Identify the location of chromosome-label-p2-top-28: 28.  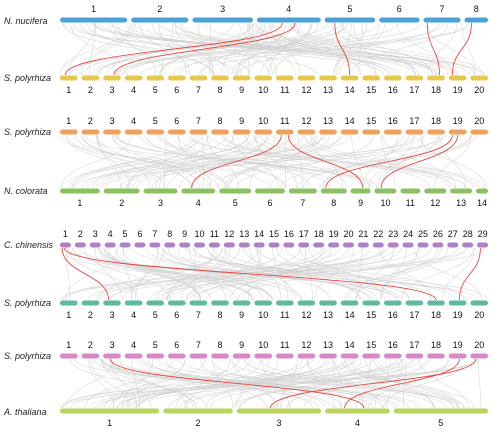
(468, 234).